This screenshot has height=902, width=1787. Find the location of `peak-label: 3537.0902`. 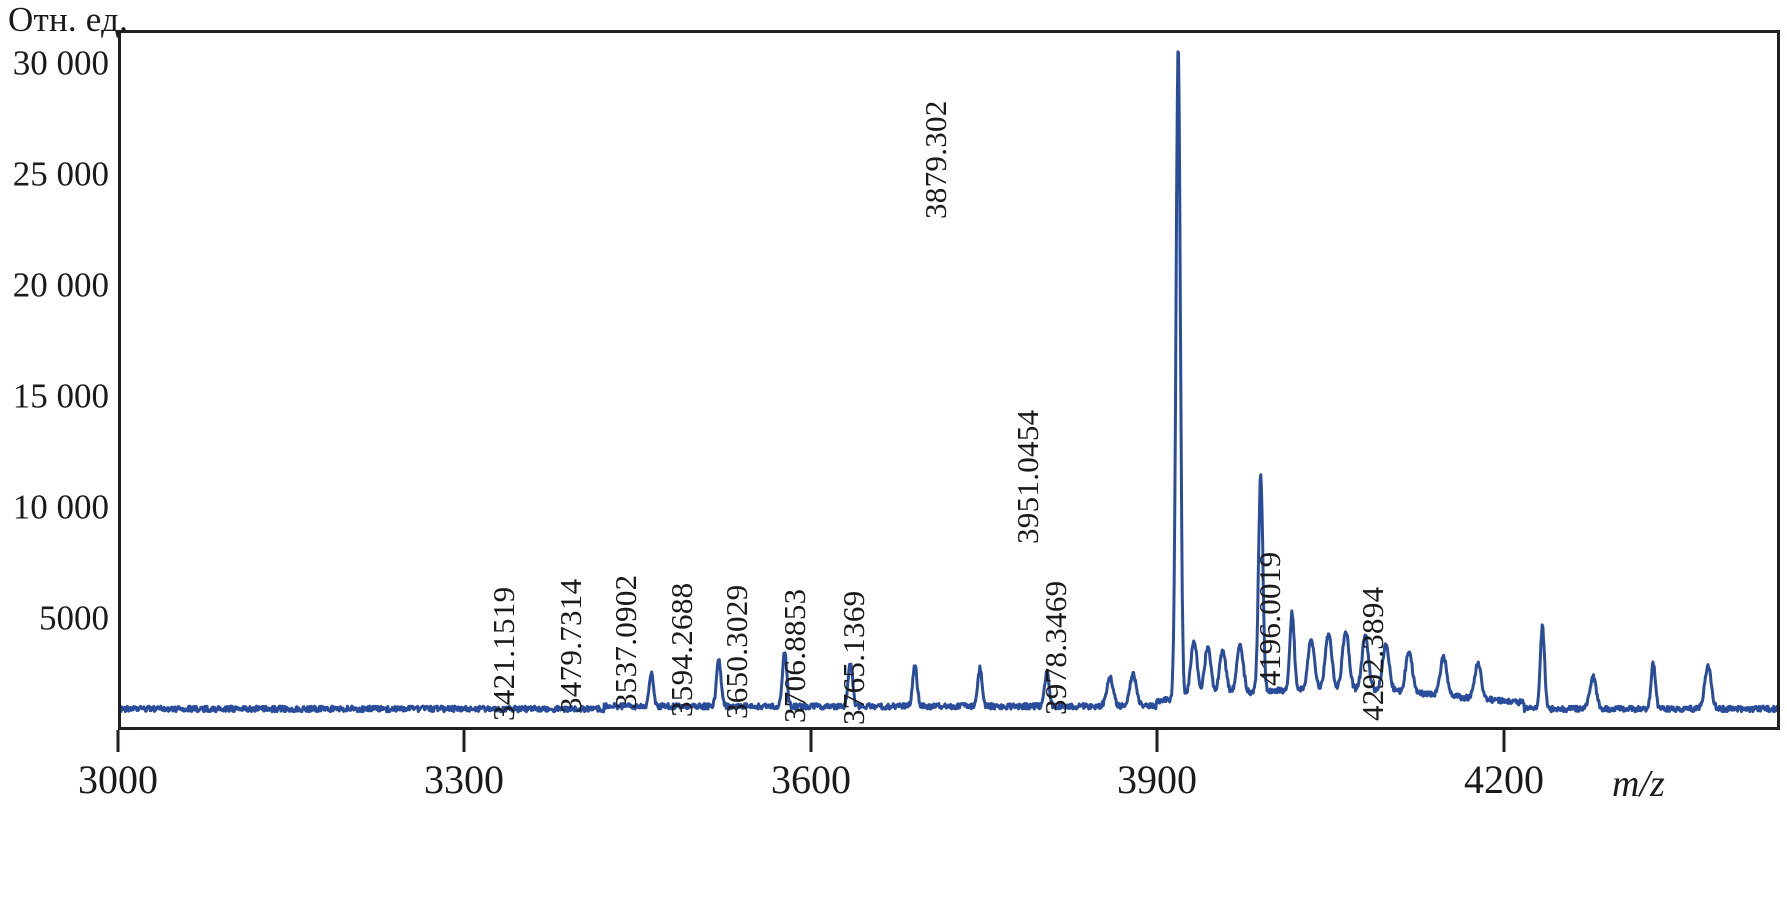

peak-label: 3537.0902 is located at coordinates (625, 641).